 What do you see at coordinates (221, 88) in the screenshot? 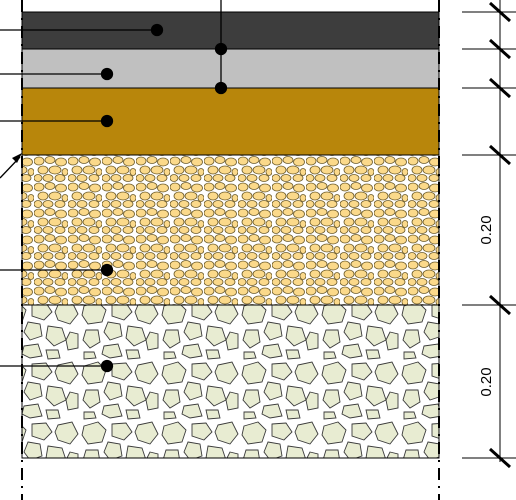
I see `leader-dot-vertical-b` at bounding box center [221, 88].